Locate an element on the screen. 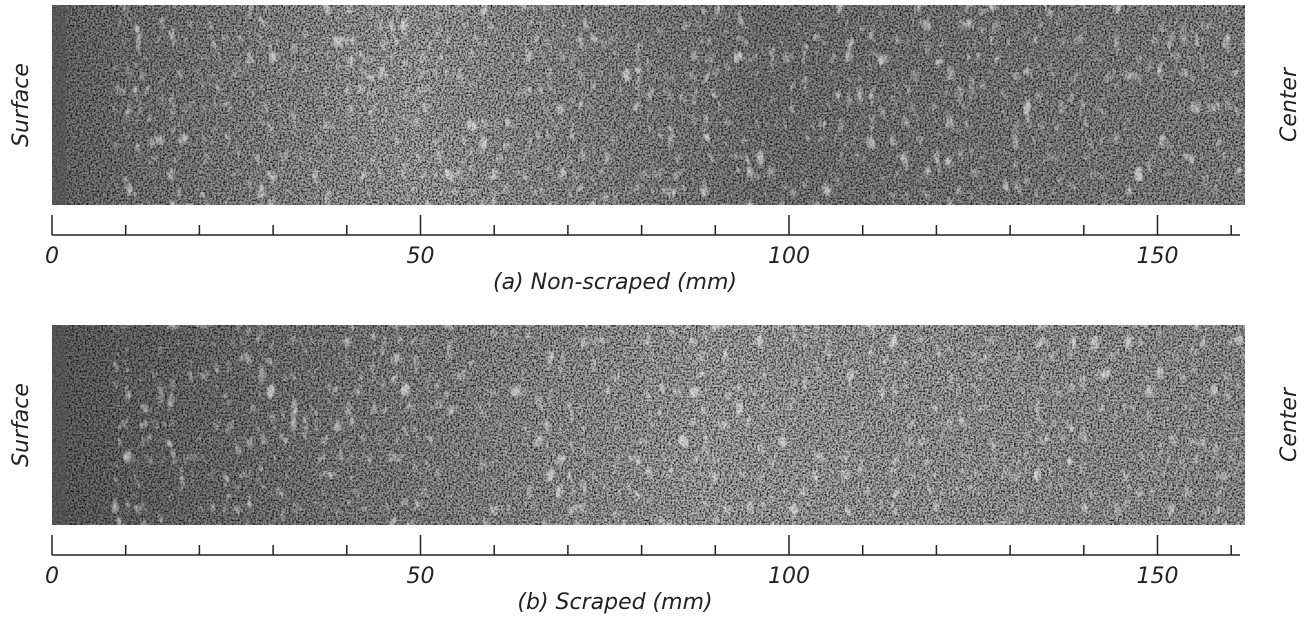  caption: (b) Scraped (mm) is located at coordinates (614, 602).